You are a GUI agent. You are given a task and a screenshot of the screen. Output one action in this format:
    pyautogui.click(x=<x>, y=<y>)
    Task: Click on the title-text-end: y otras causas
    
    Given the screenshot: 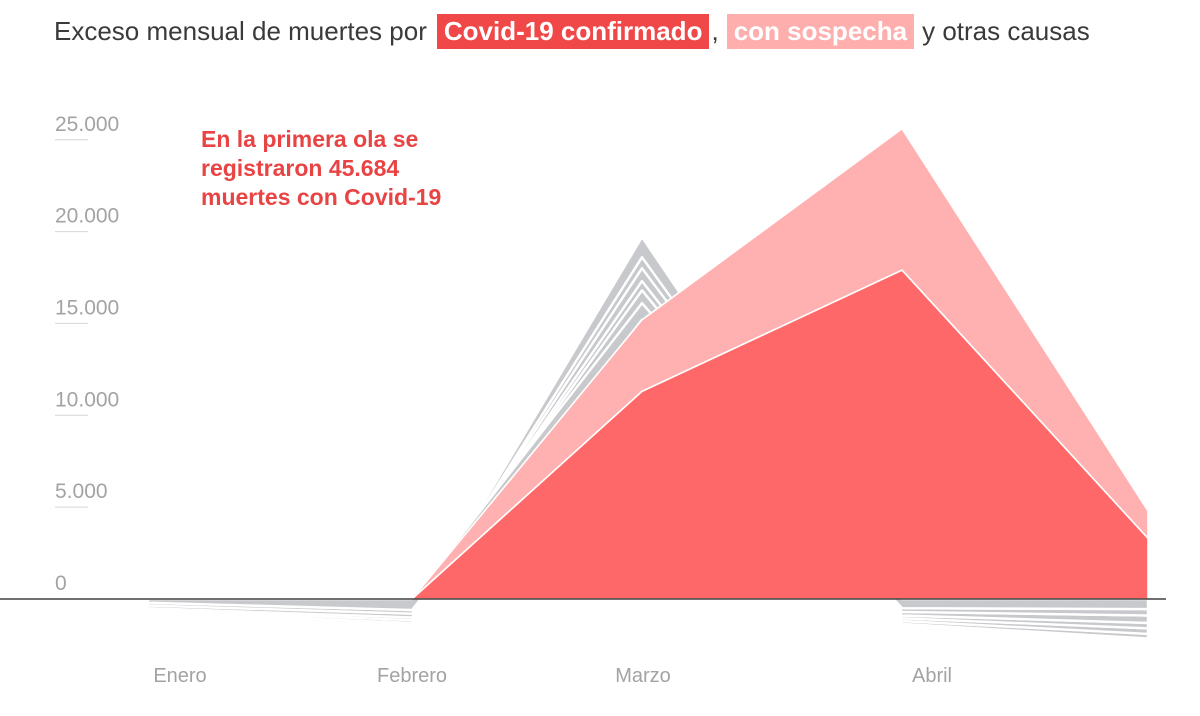 What is the action you would take?
    pyautogui.click(x=1006, y=31)
    